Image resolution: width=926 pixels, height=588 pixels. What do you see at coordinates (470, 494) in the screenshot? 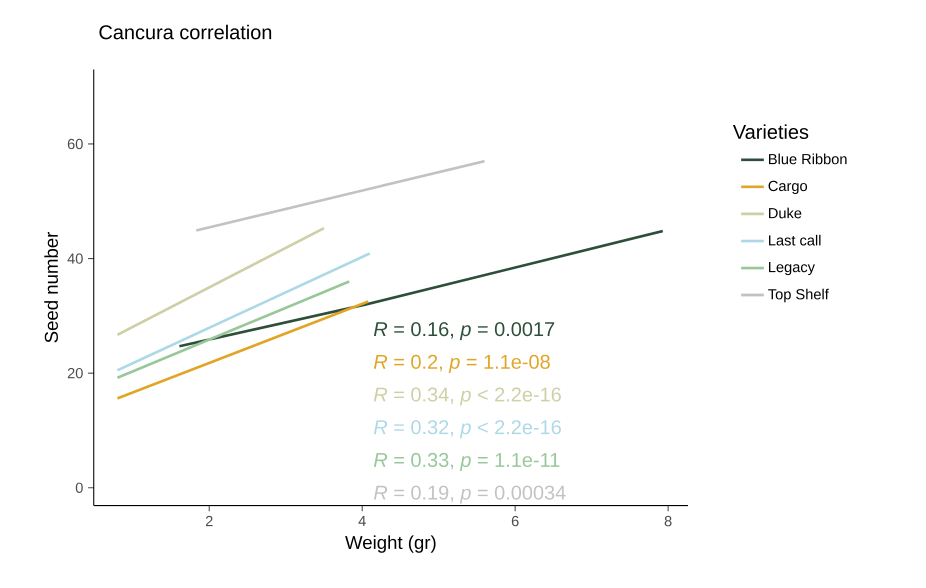
I see `annotation: R = 0.19, p = 0.00034` at bounding box center [470, 494].